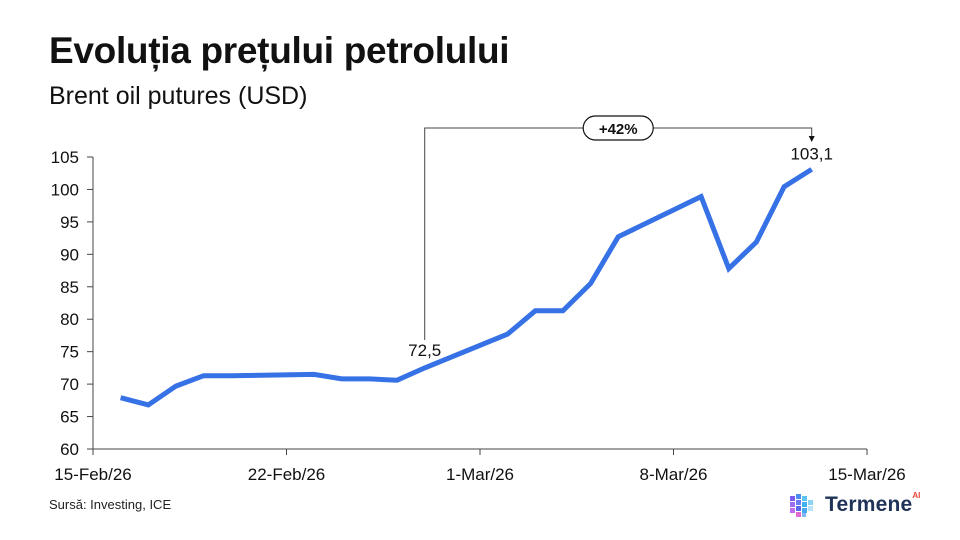 This screenshot has height=540, width=960. I want to click on y-tick-label: 85, so click(69, 287).